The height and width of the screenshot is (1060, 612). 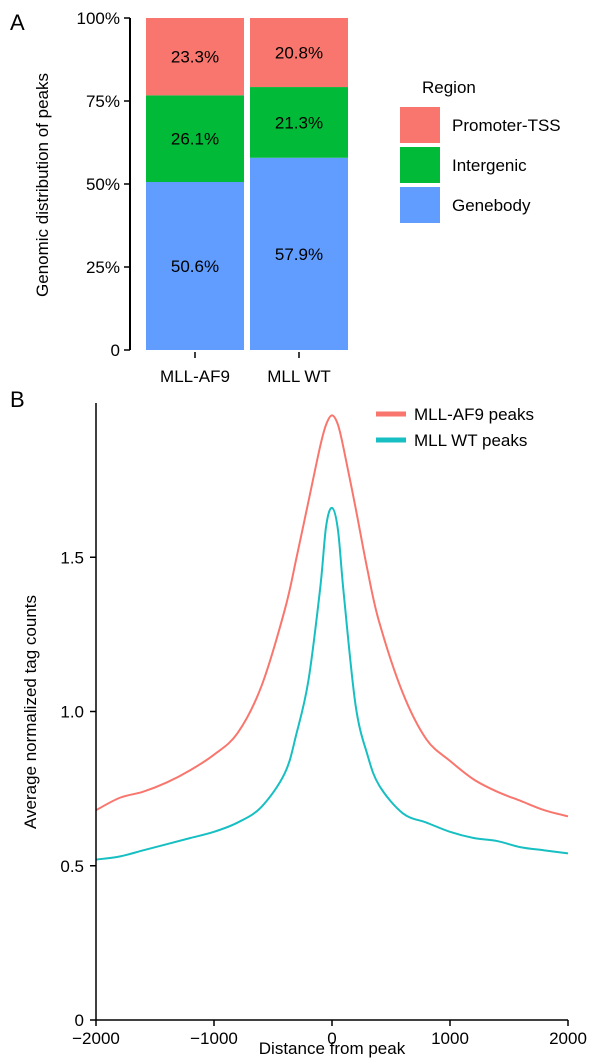 What do you see at coordinates (195, 376) in the screenshot?
I see `x-tick-label-mll-af9: MLL-AF9` at bounding box center [195, 376].